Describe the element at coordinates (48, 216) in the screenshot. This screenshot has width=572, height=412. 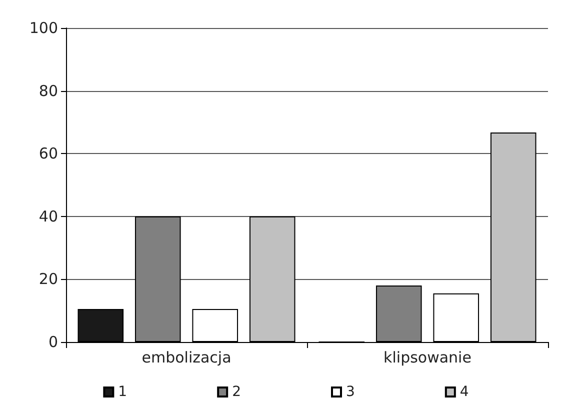
I see `y-tick-label: 40` at that location.